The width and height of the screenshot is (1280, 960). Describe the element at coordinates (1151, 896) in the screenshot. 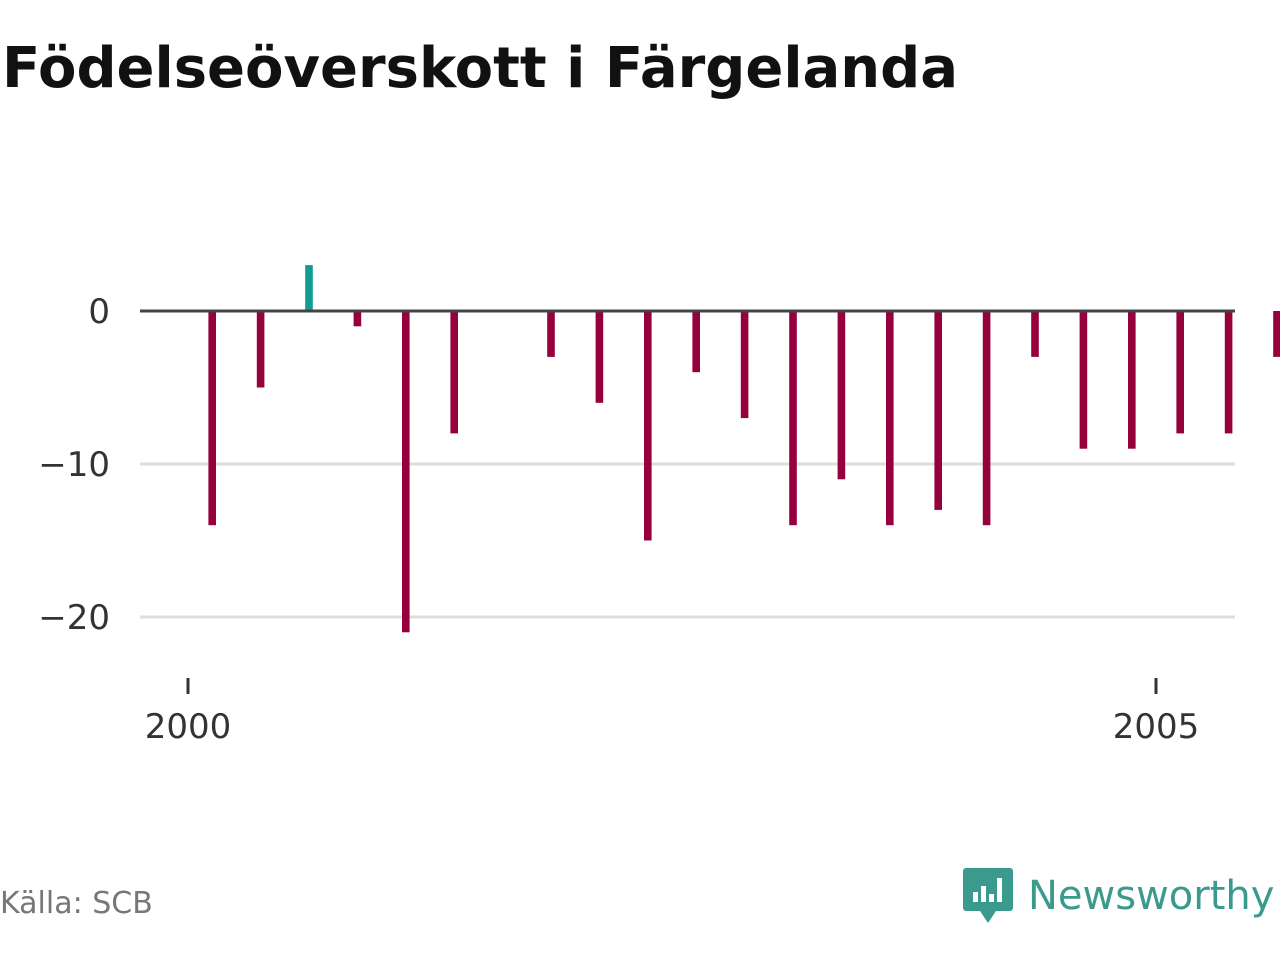

I see `brand-name: Newsworthy` at that location.